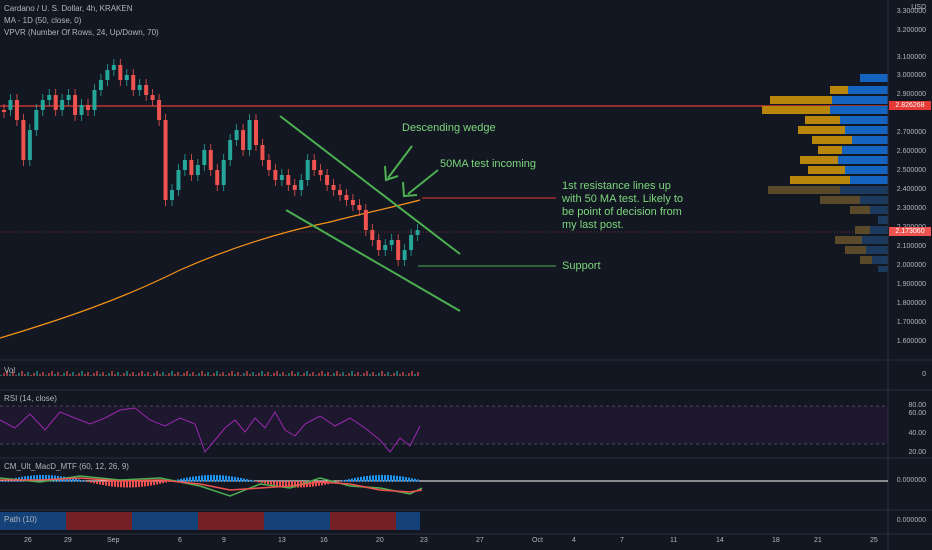 This screenshot has height=550, width=932. What do you see at coordinates (449, 128) in the screenshot?
I see `annotation-wedge: Descending wedge` at bounding box center [449, 128].